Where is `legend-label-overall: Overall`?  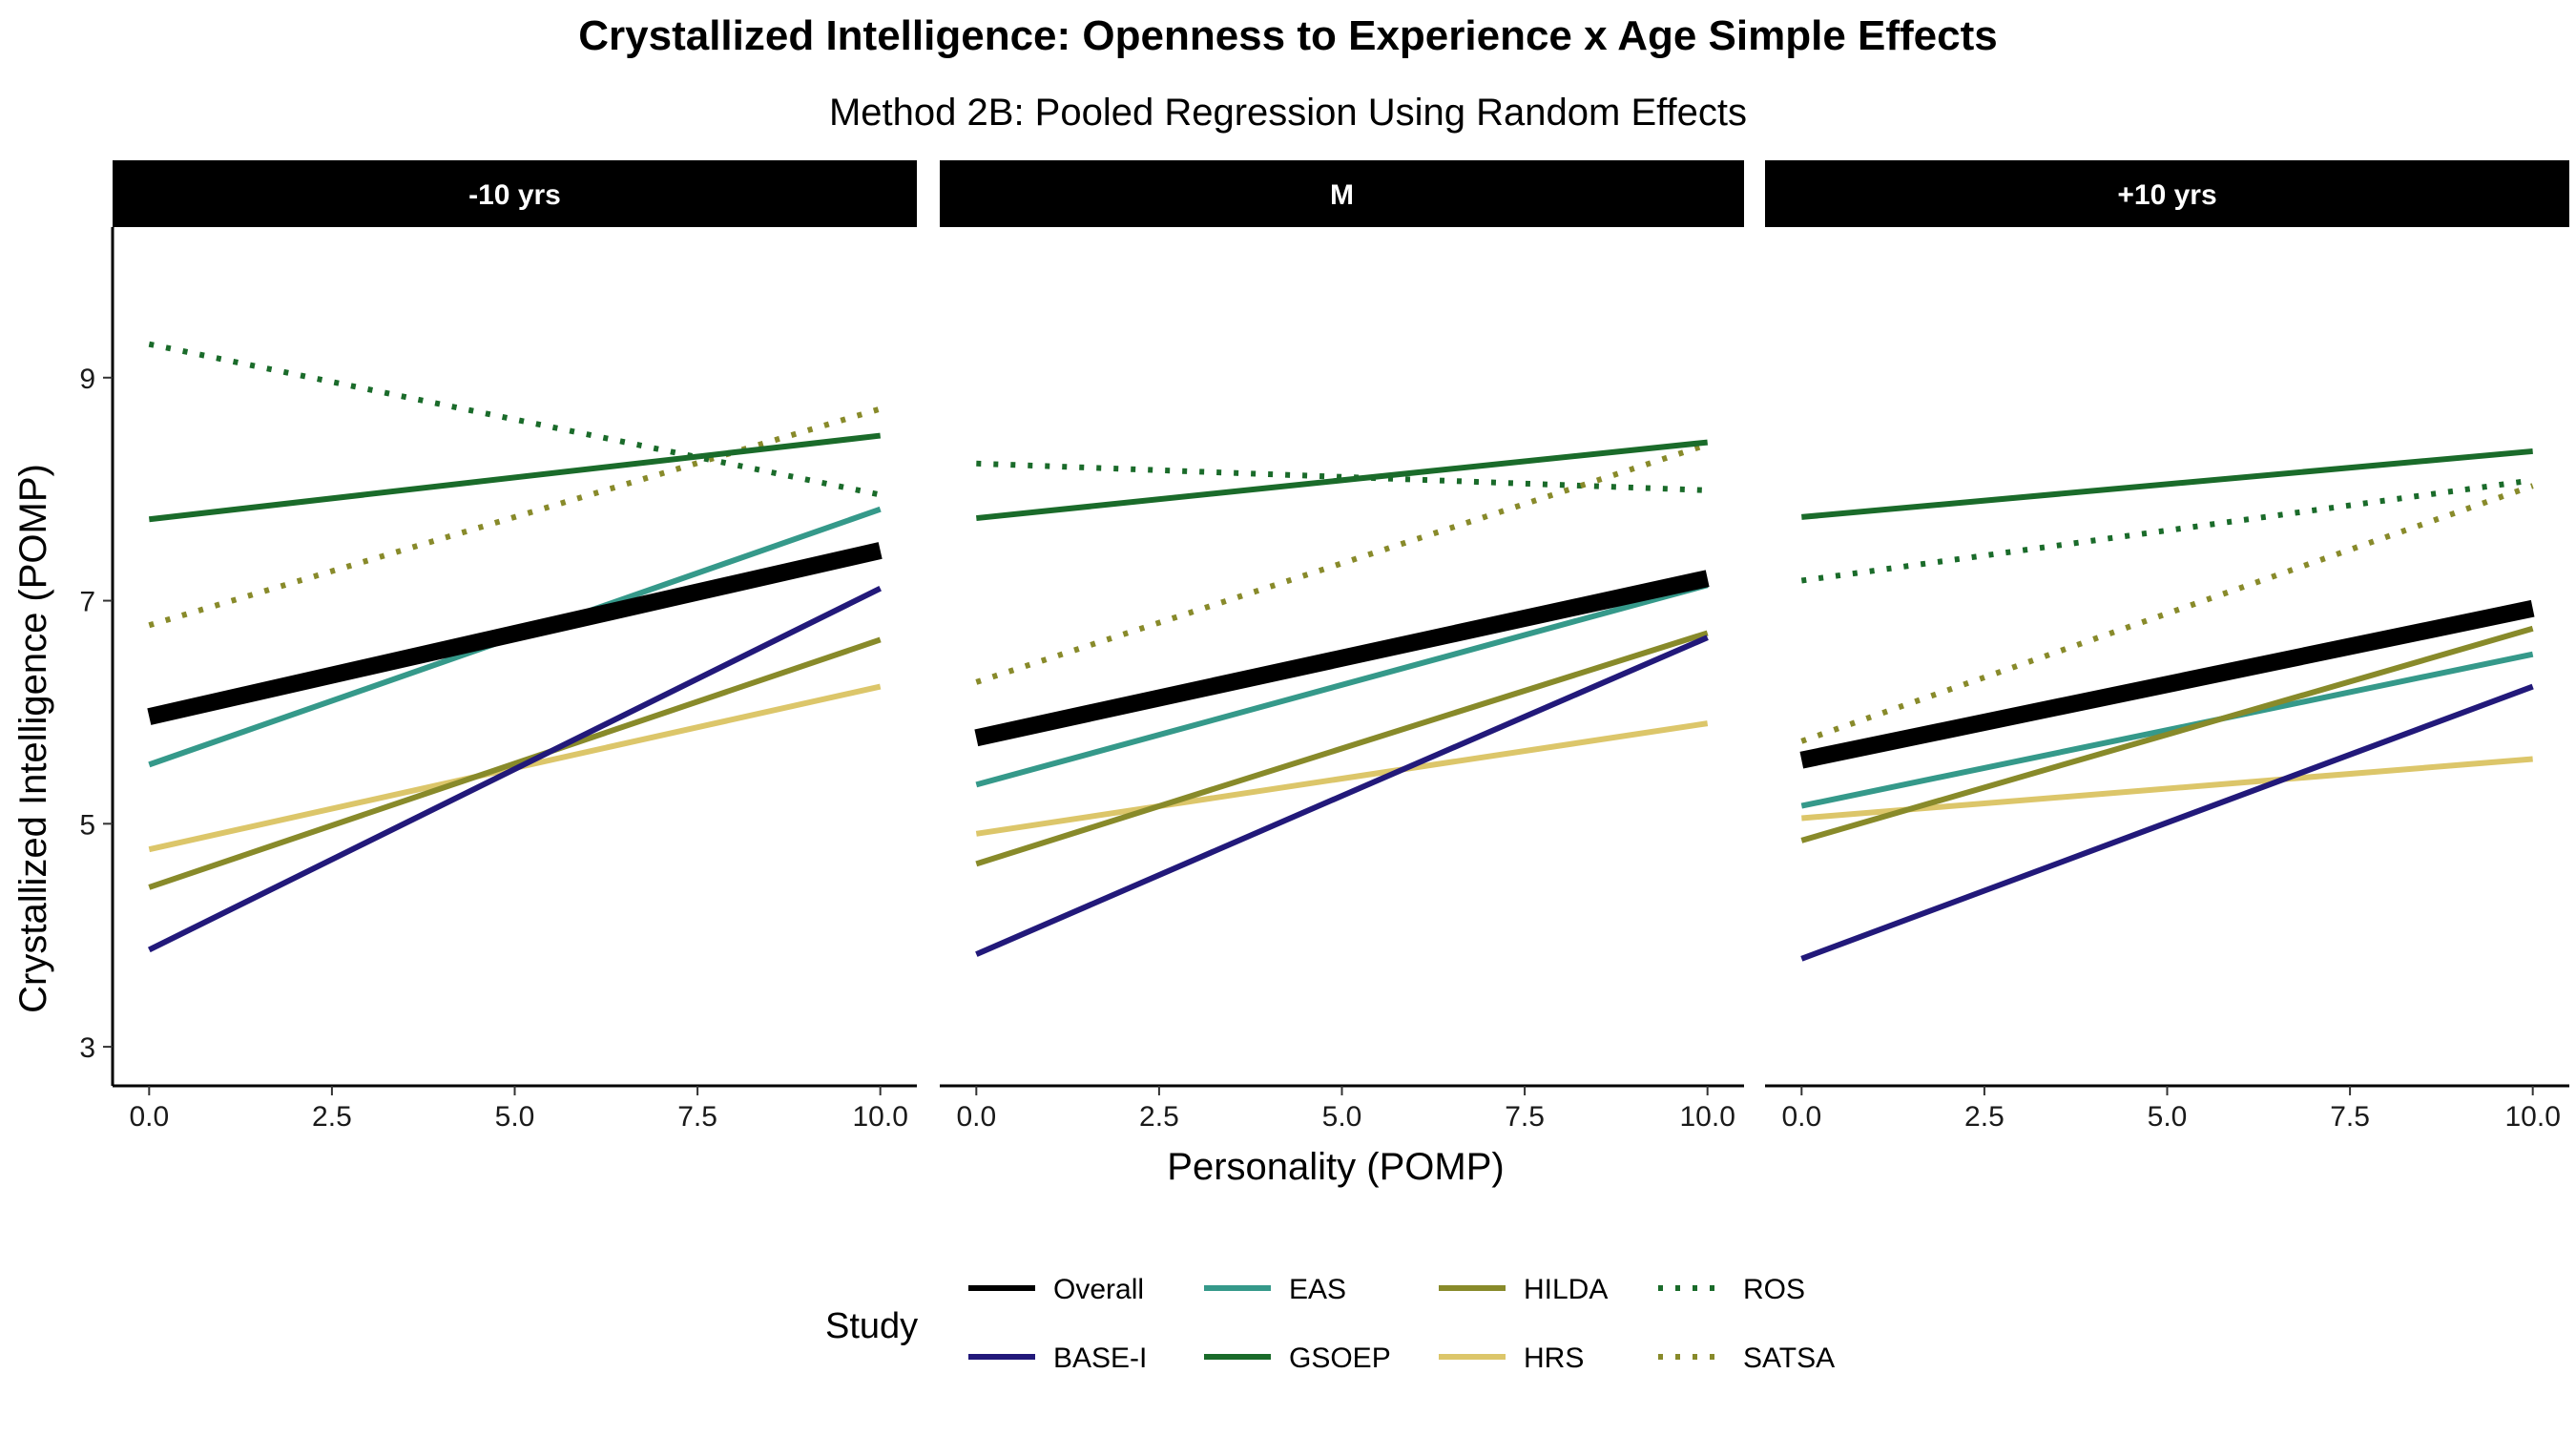 legend-label-overall: Overall is located at coordinates (1098, 1289).